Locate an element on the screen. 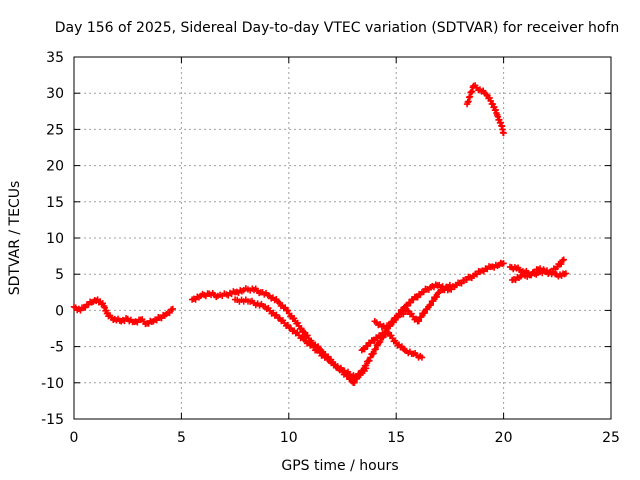  x-tick-label: 5 is located at coordinates (181, 438).